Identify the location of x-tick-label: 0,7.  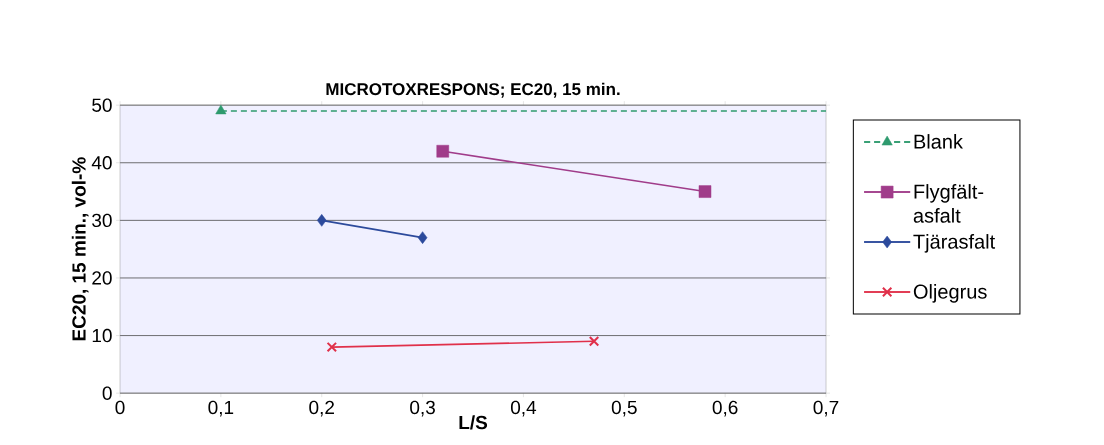
(826, 408).